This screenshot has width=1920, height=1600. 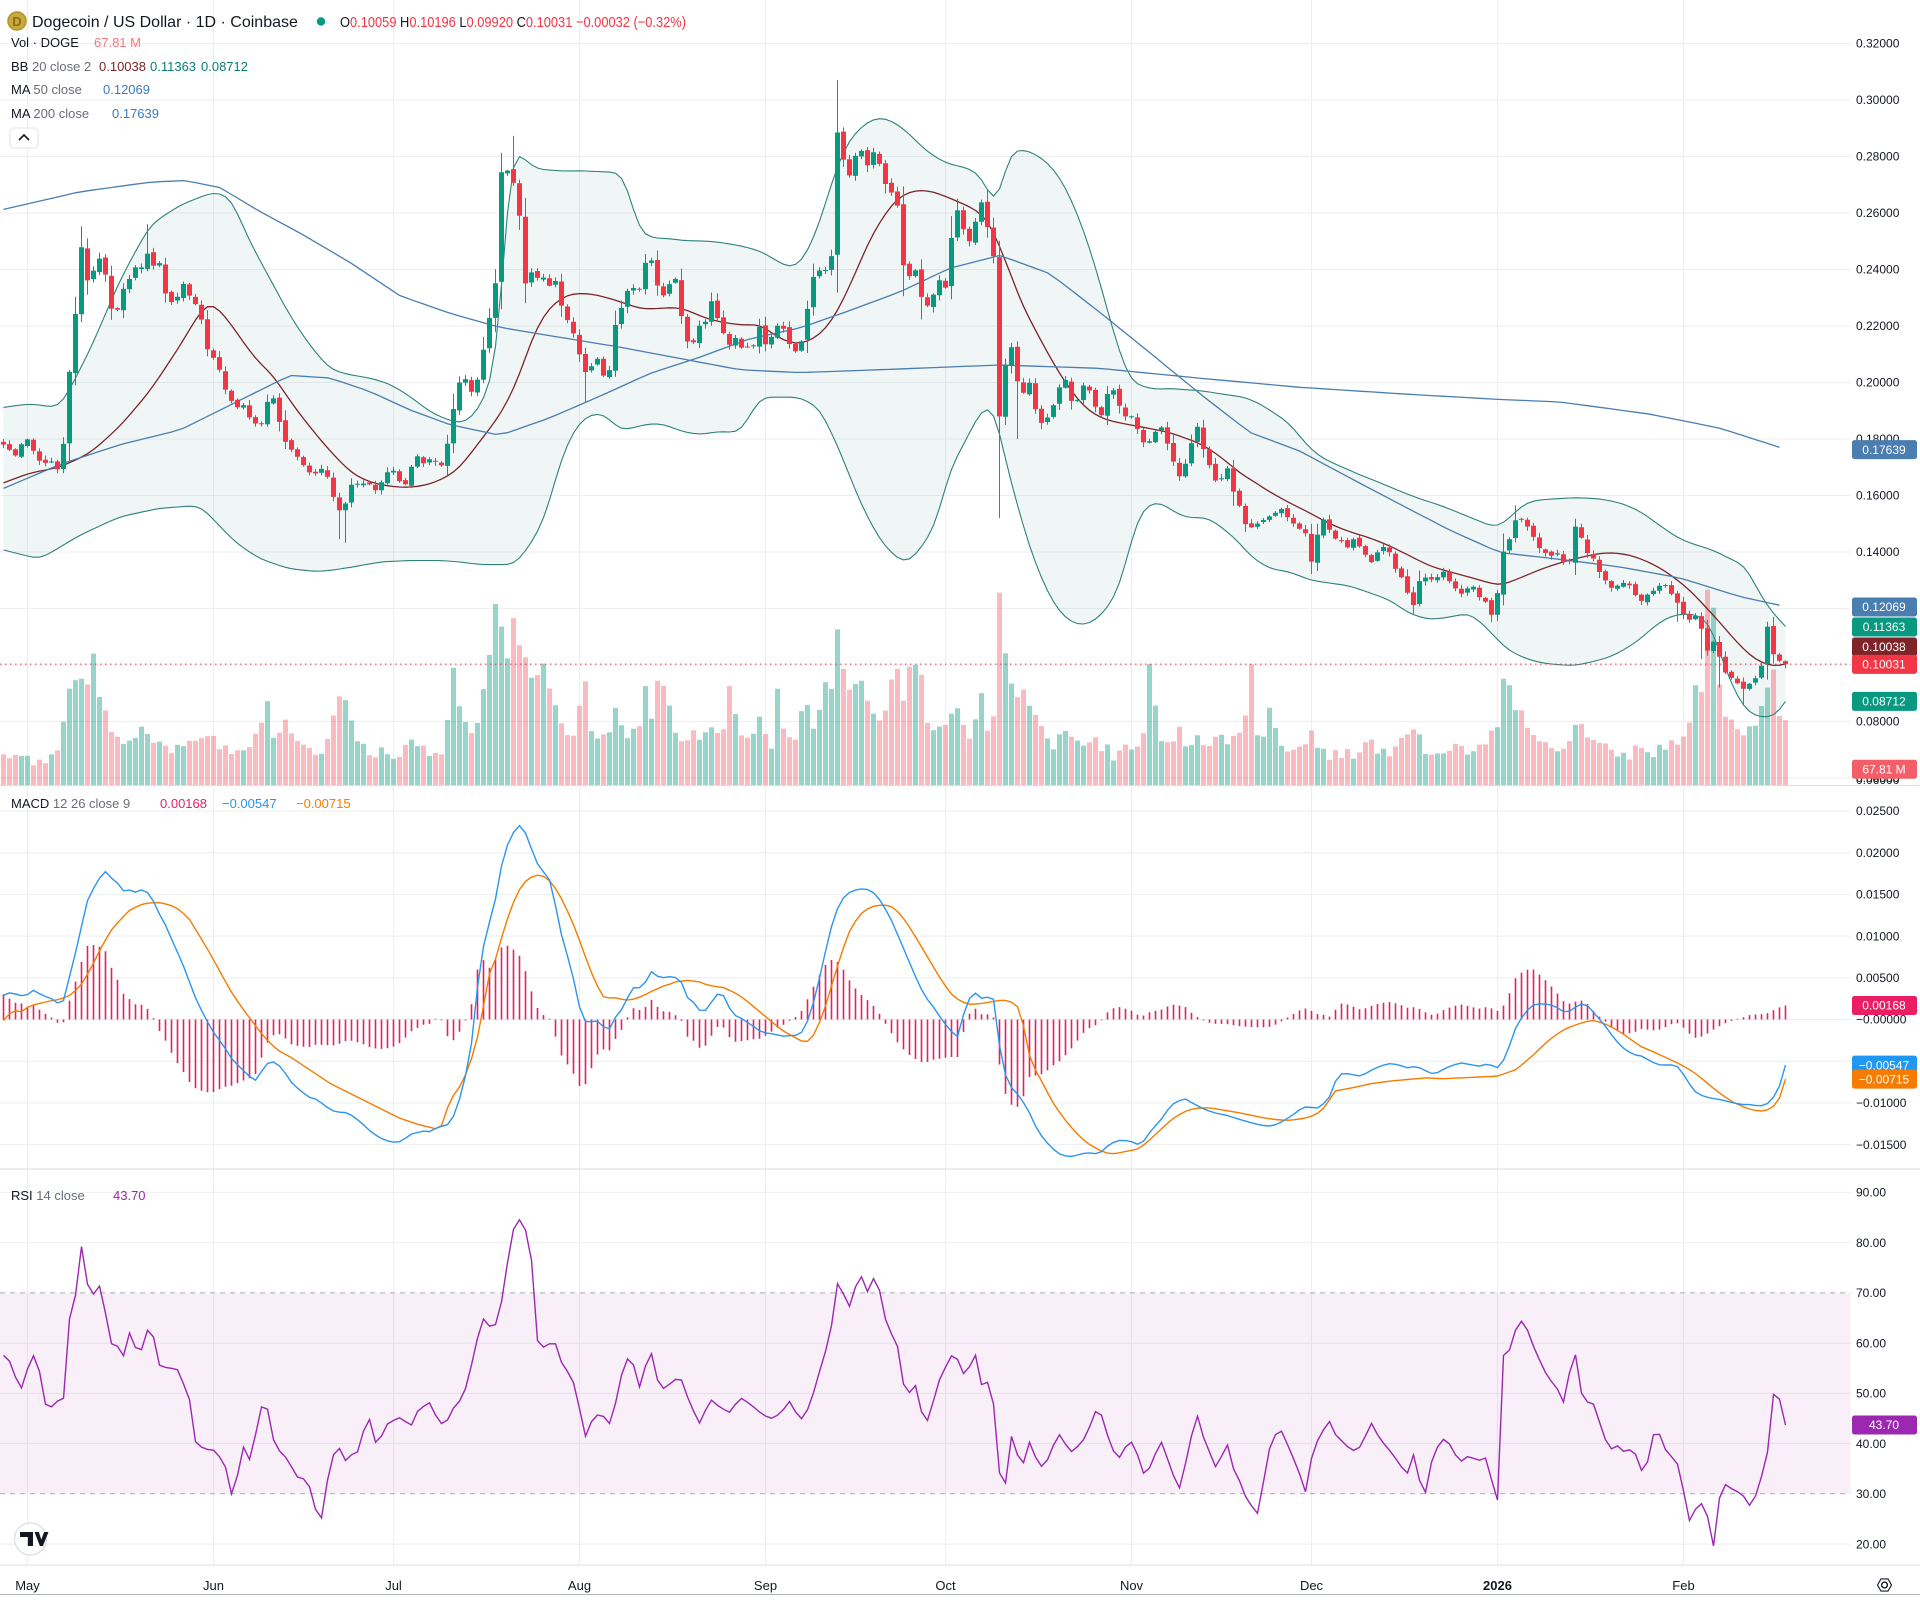 What do you see at coordinates (1871, 1193) in the screenshot?
I see `svg-text: 90.00` at bounding box center [1871, 1193].